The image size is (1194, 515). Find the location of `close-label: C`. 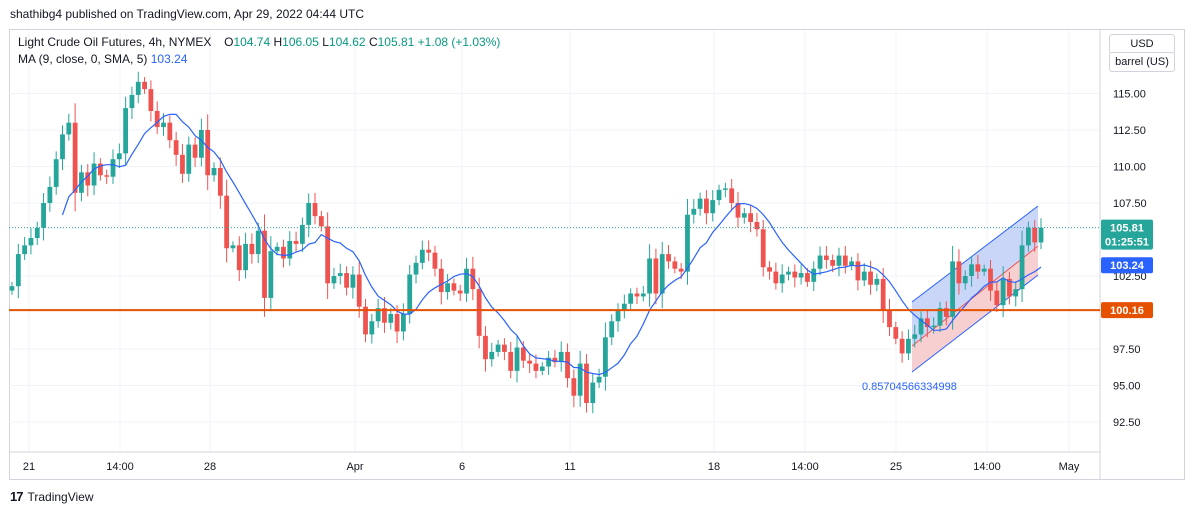

close-label: C is located at coordinates (373, 42).